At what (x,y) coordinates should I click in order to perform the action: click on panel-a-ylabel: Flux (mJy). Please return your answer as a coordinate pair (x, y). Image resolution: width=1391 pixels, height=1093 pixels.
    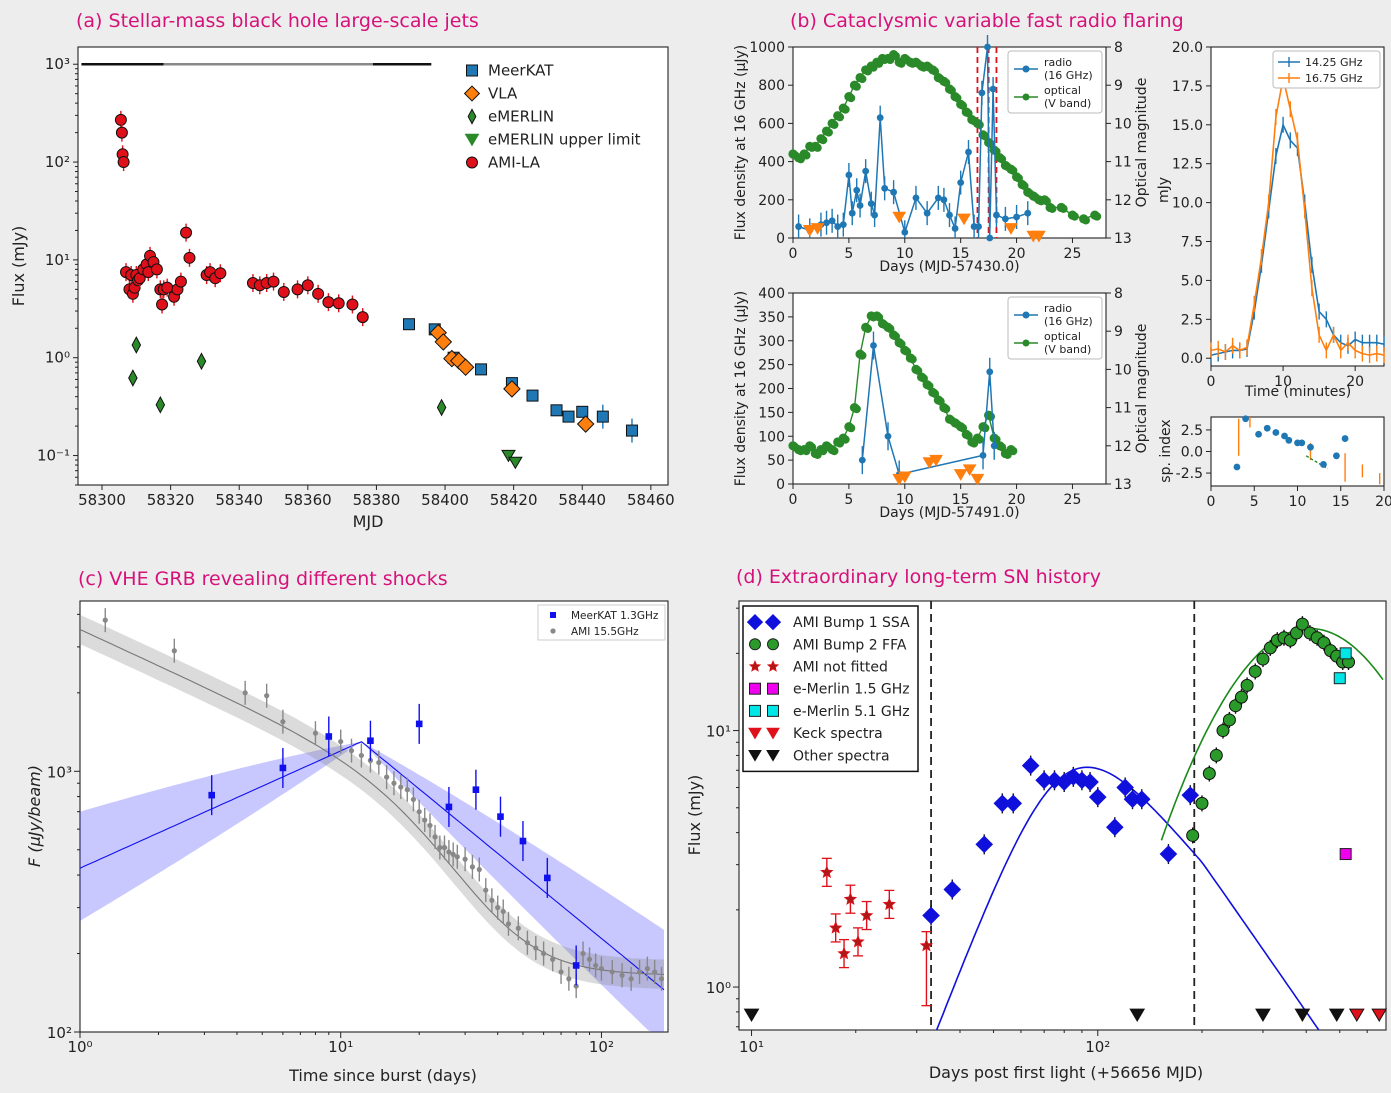
    Looking at the image, I should click on (18, 266).